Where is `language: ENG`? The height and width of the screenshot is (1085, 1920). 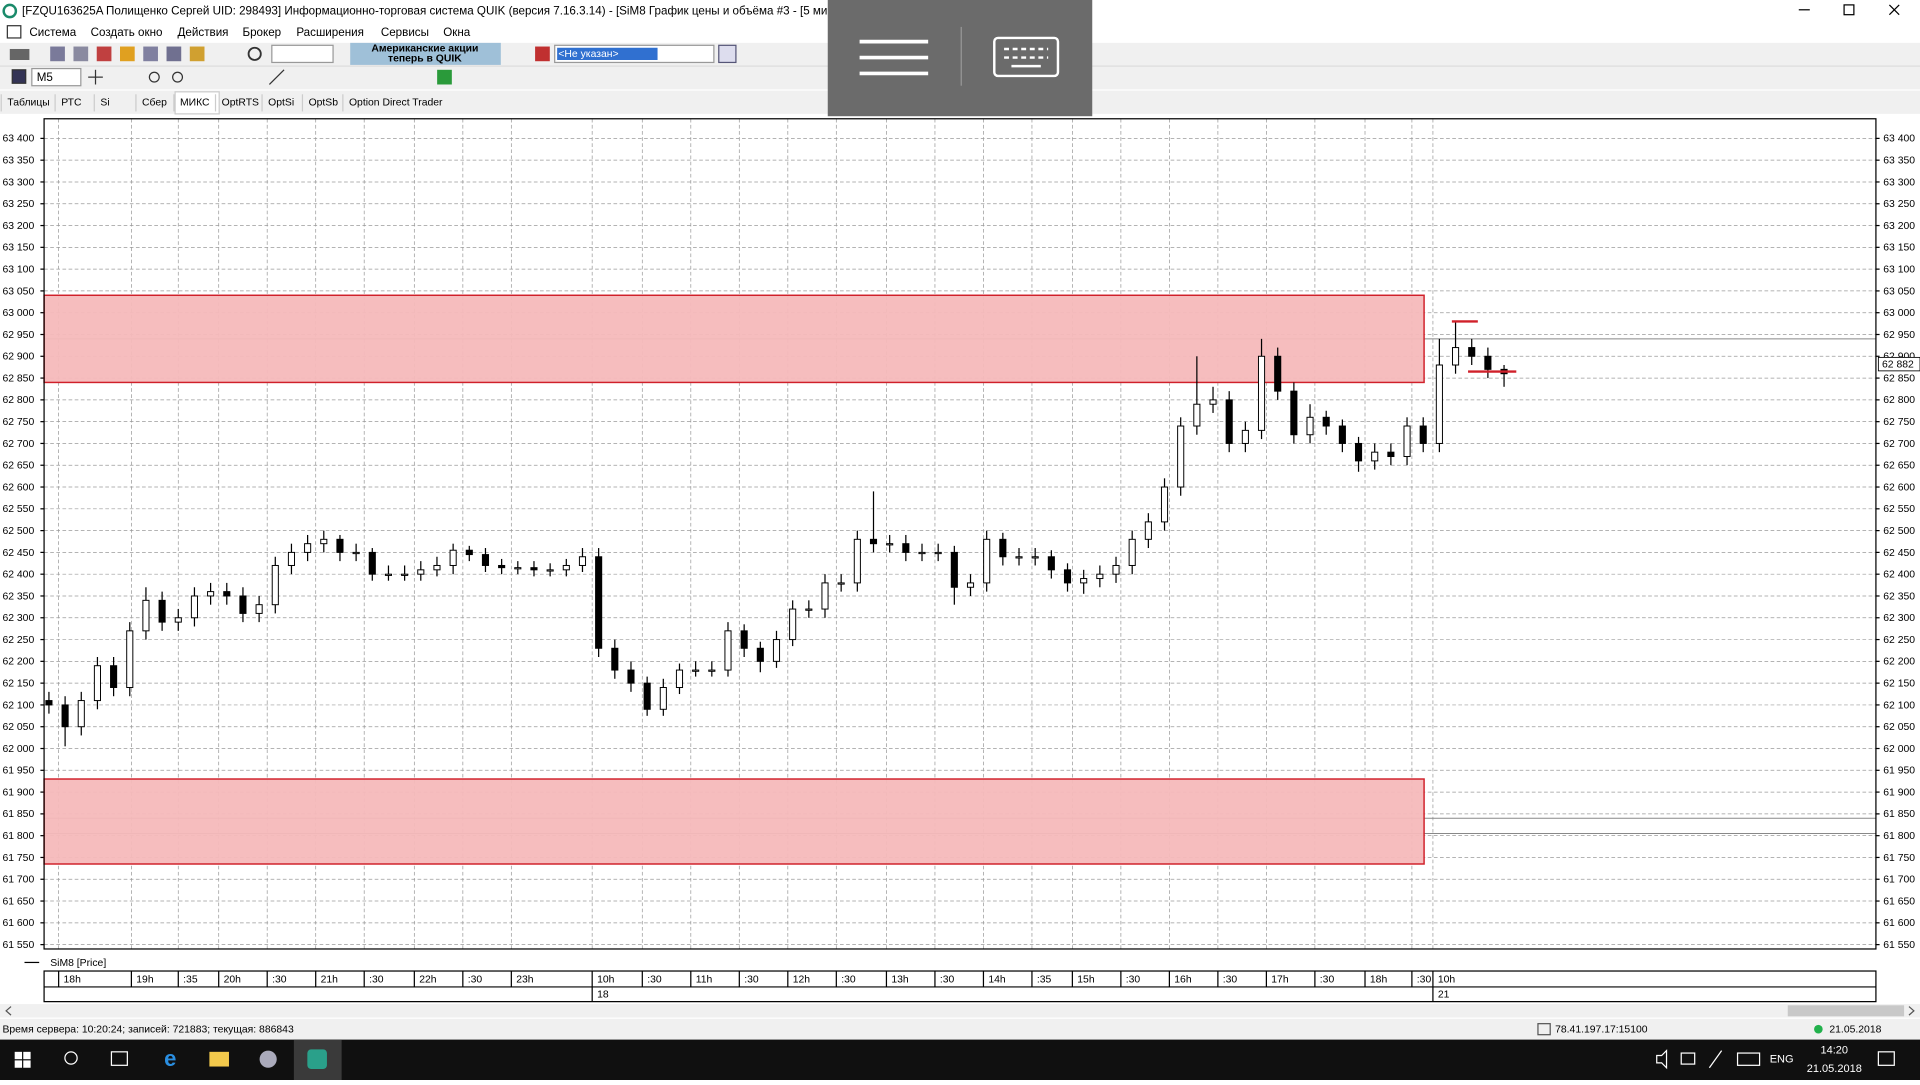 language: ENG is located at coordinates (1782, 1060).